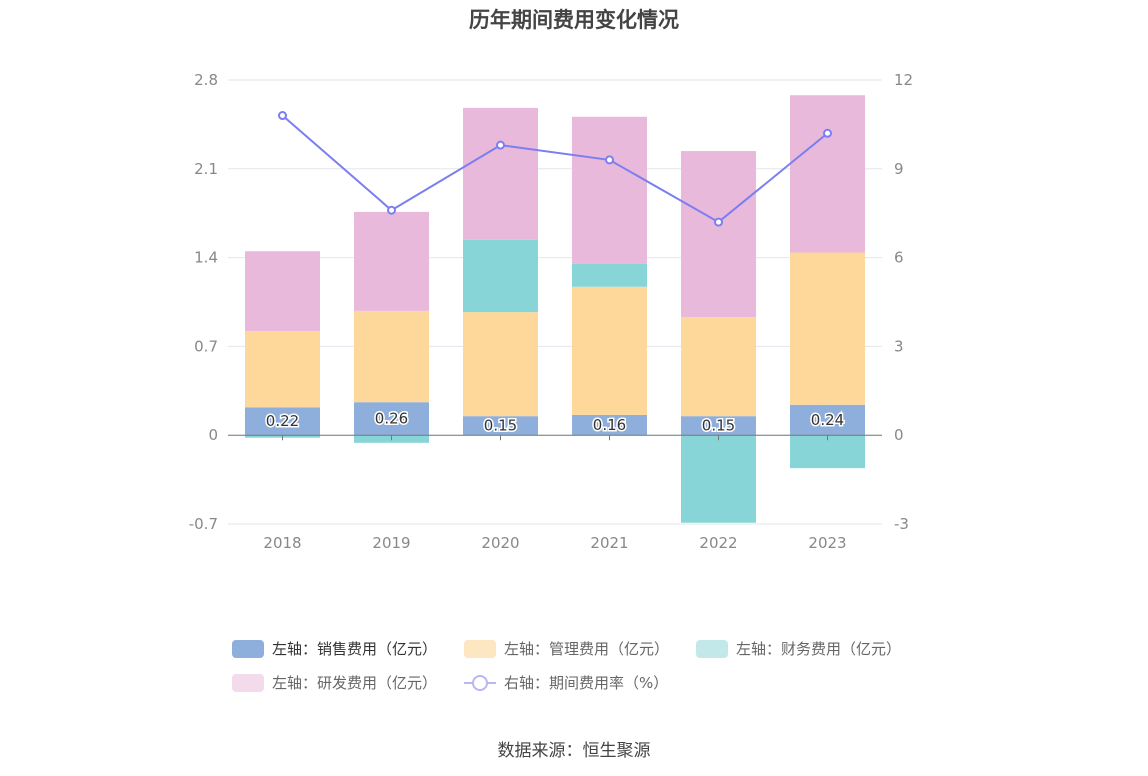 This screenshot has height=776, width=1148. I want to click on bar-0-2018, so click(282, 421).